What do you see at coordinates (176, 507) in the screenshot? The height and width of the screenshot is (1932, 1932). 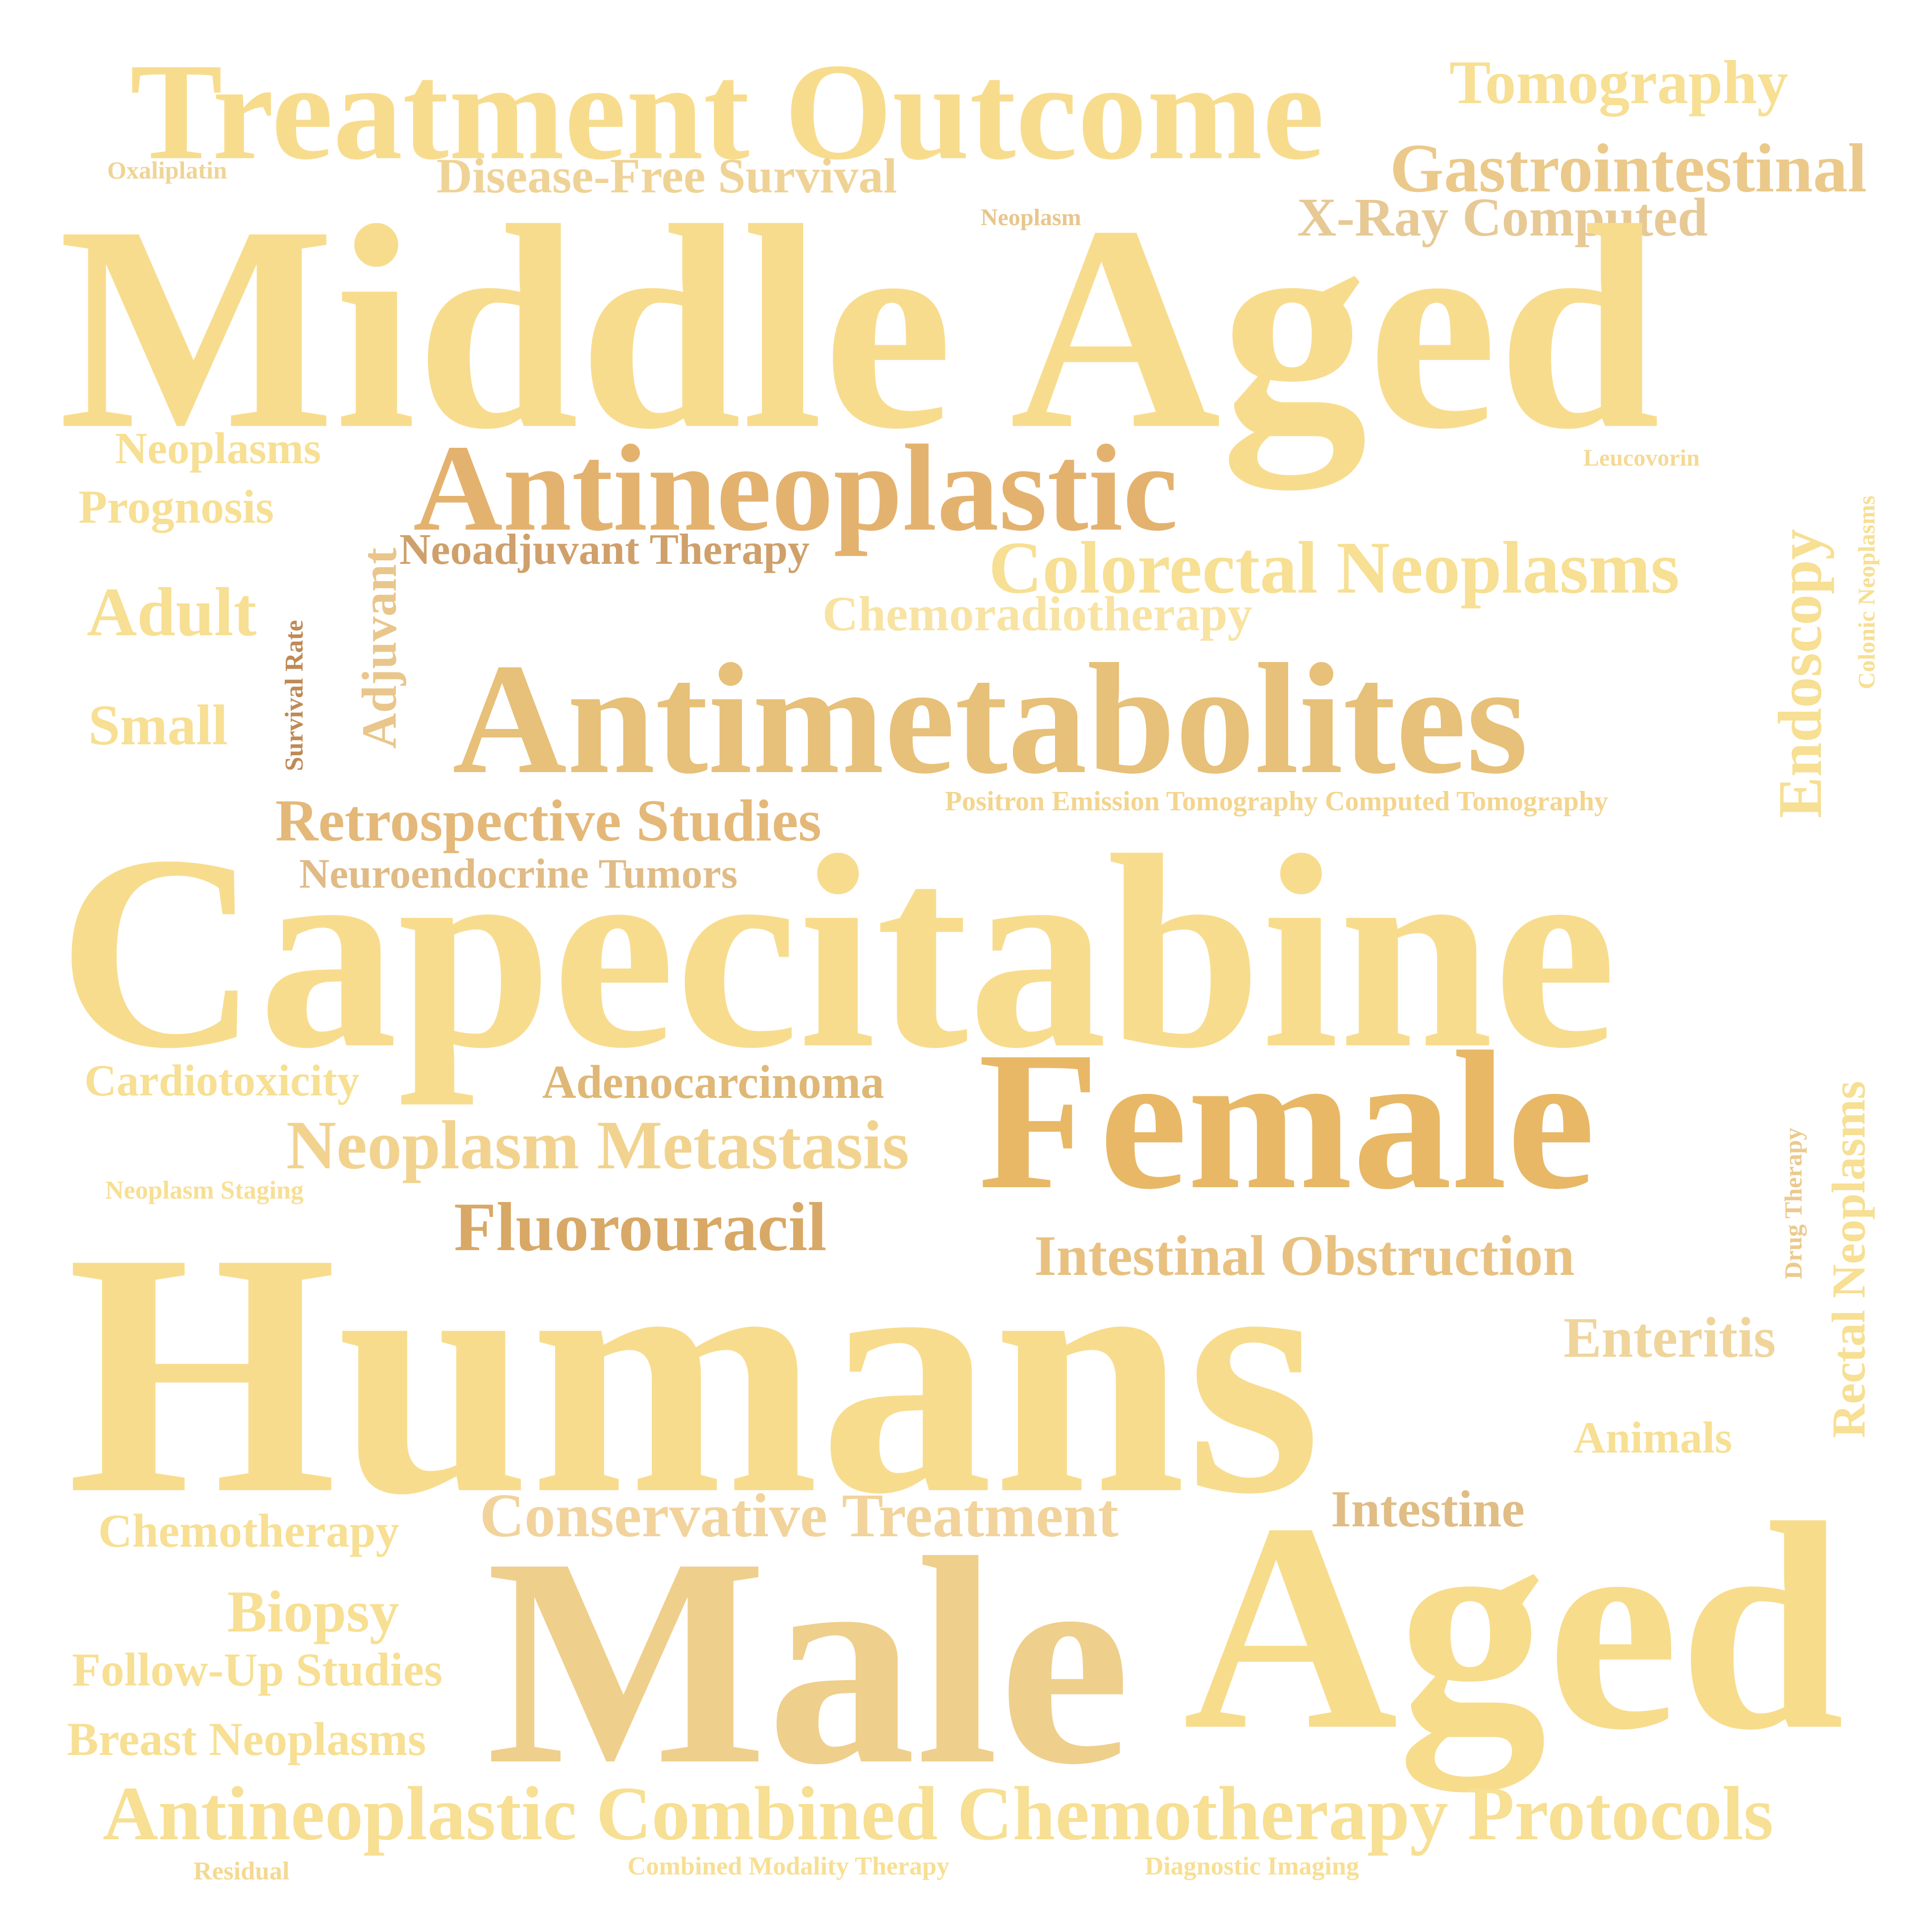 I see `word-prognosis: Prognosis` at bounding box center [176, 507].